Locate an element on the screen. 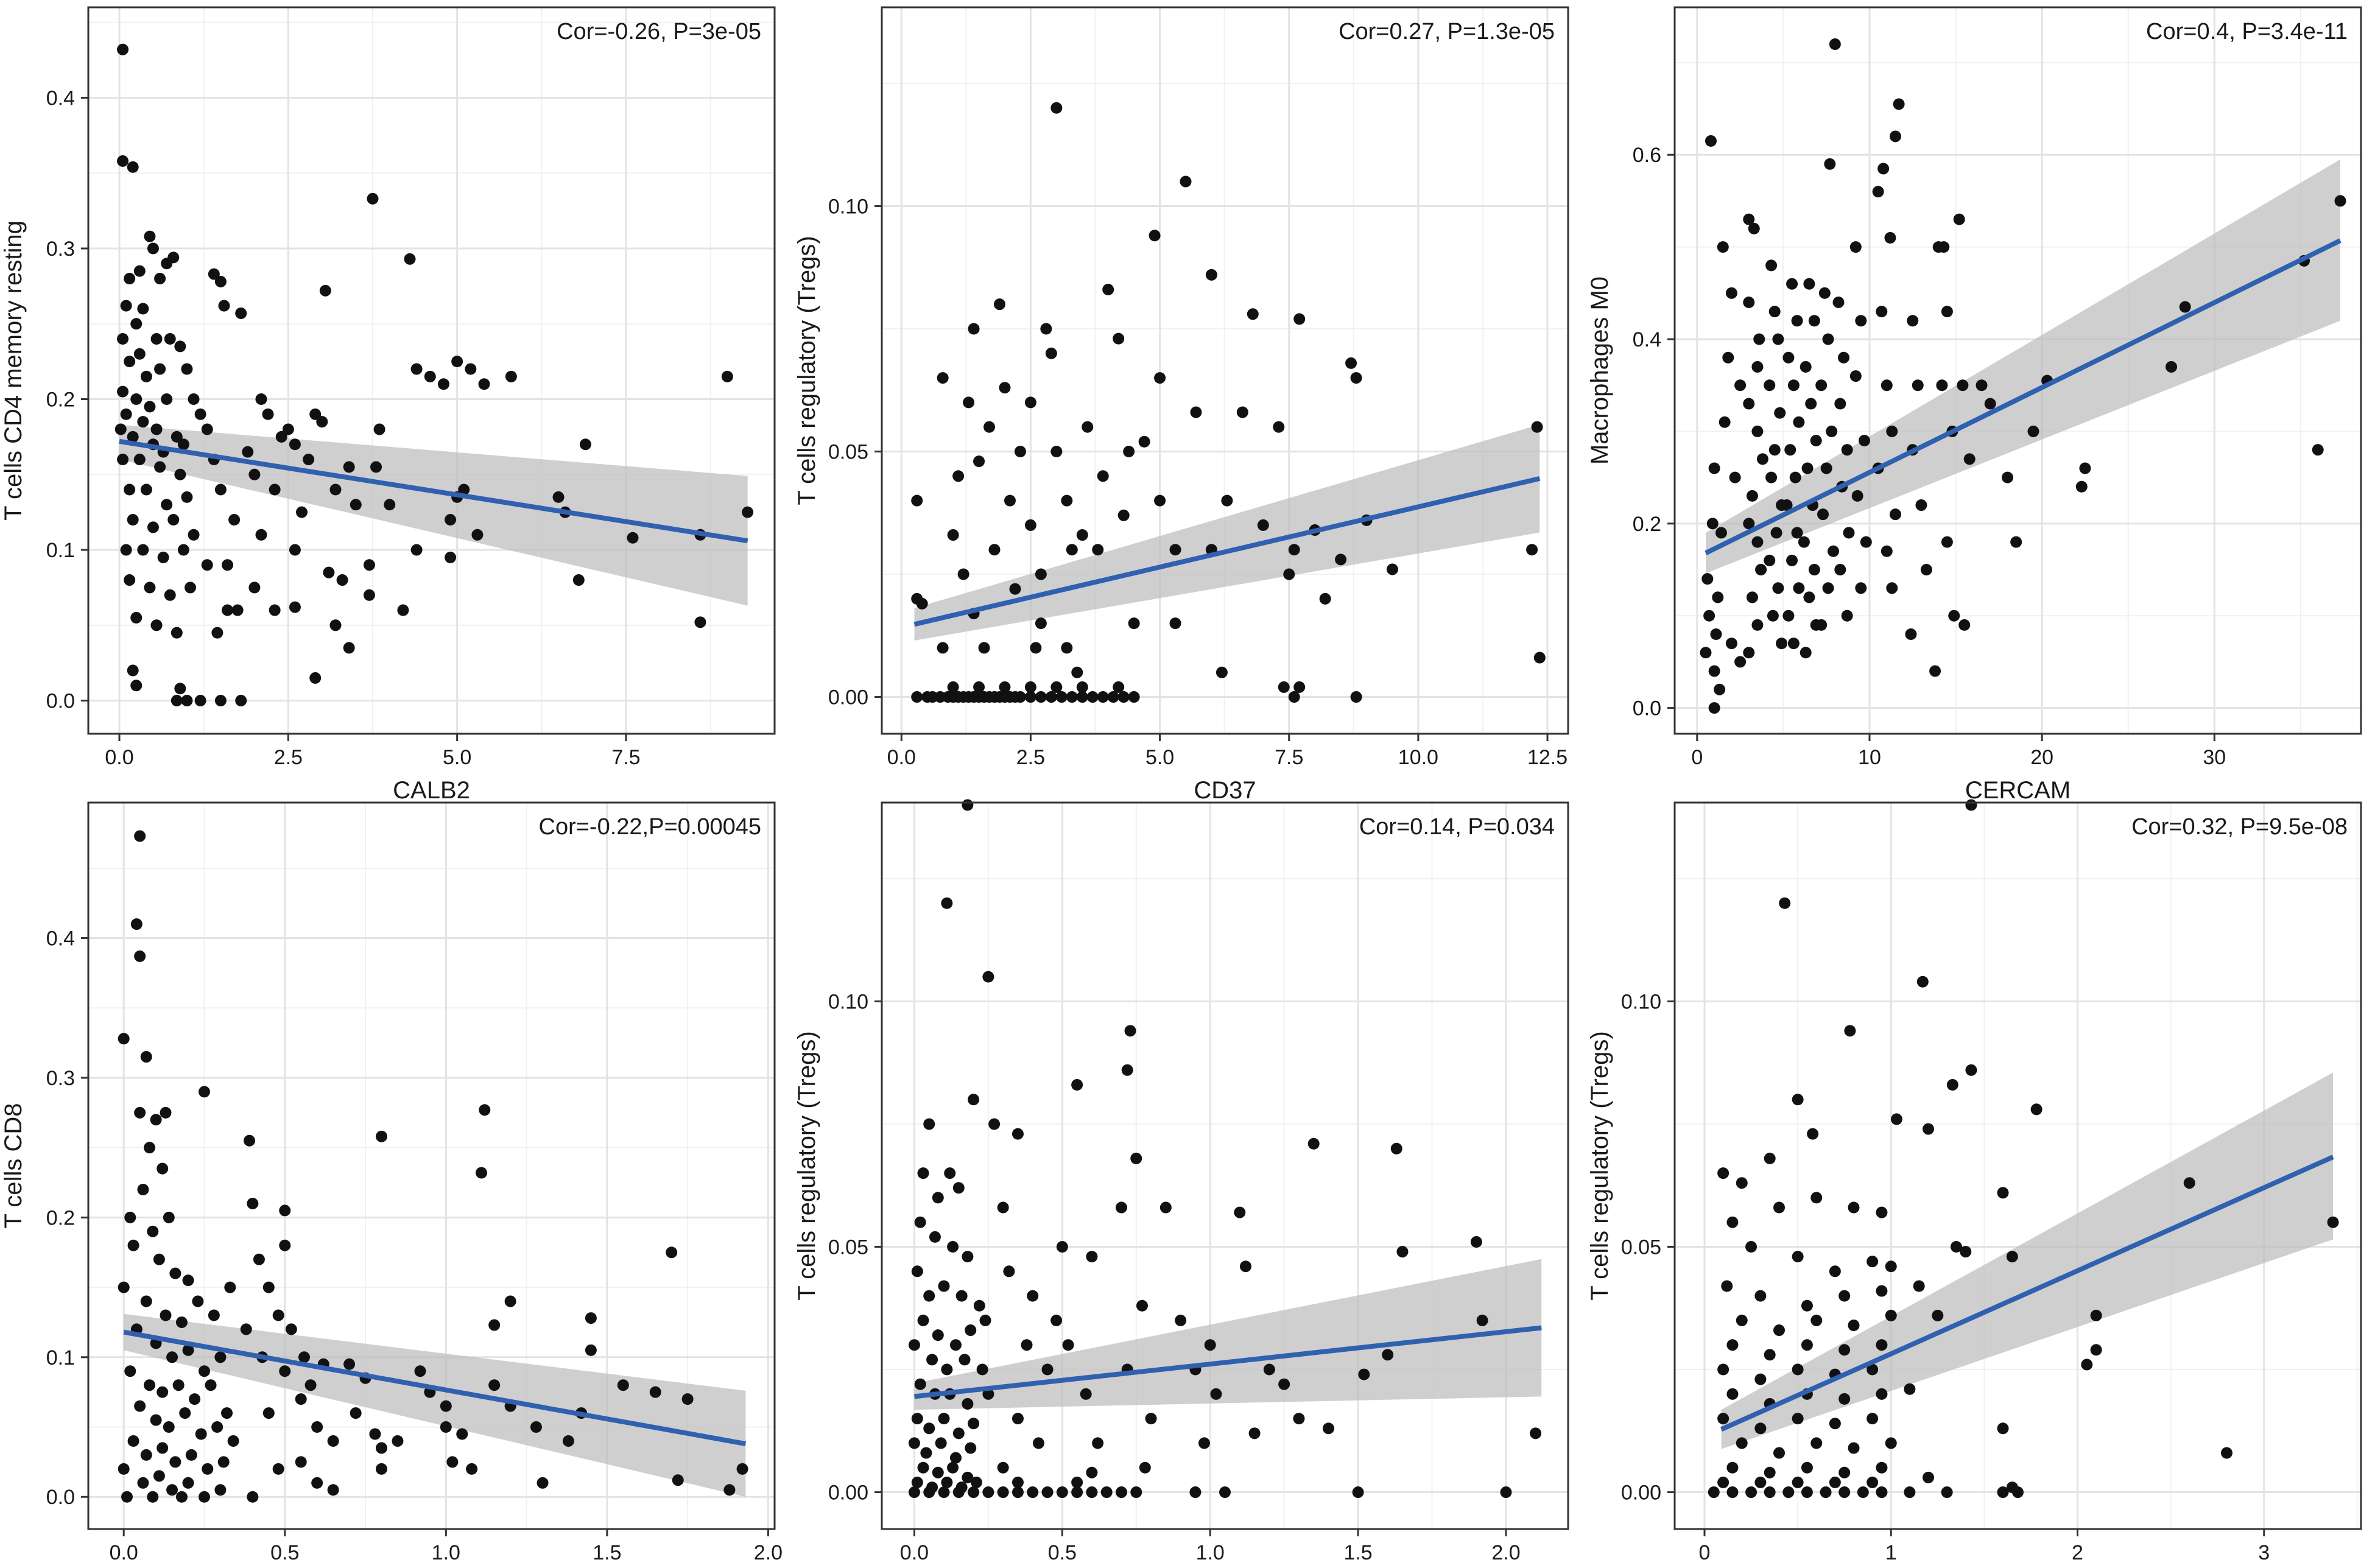 The width and height of the screenshot is (2375, 1568). panel-border is located at coordinates (431, 370).